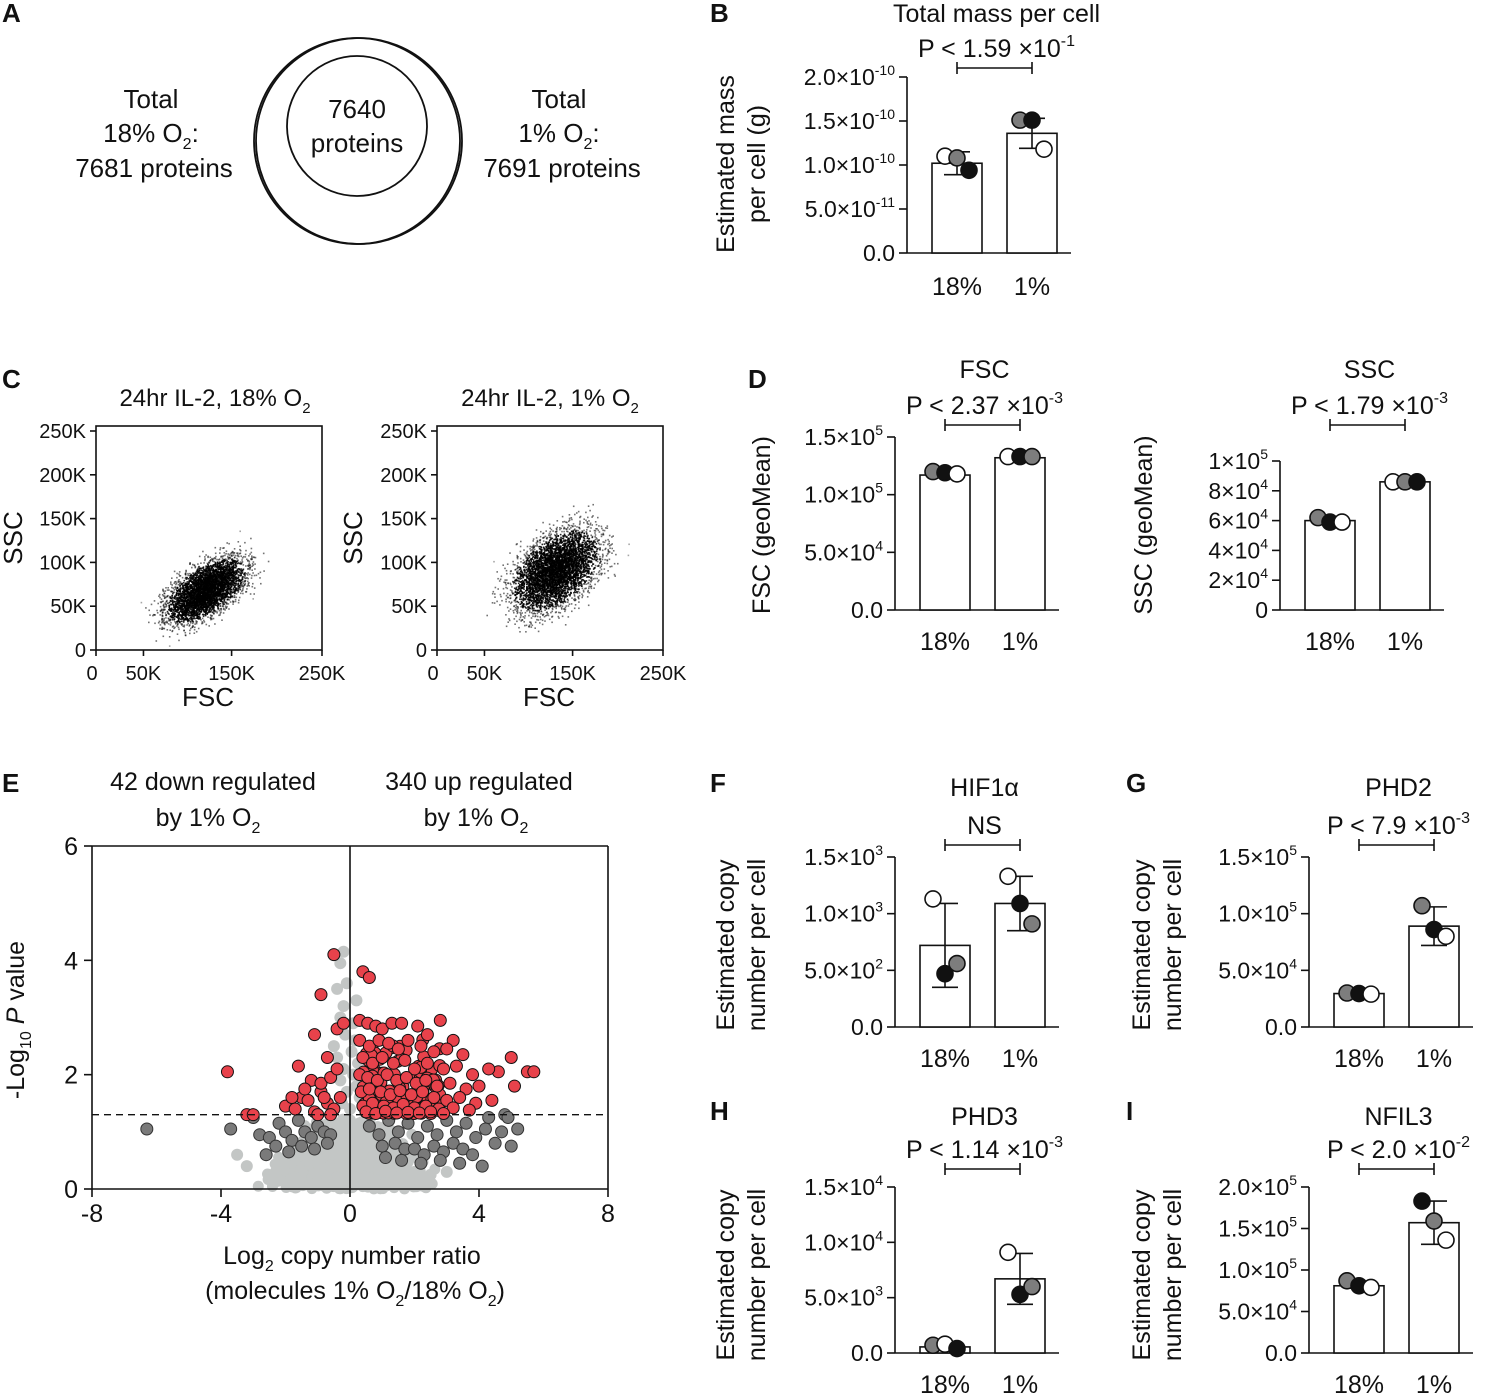  What do you see at coordinates (151, 99) in the screenshot?
I see `venn-left-line1: Total` at bounding box center [151, 99].